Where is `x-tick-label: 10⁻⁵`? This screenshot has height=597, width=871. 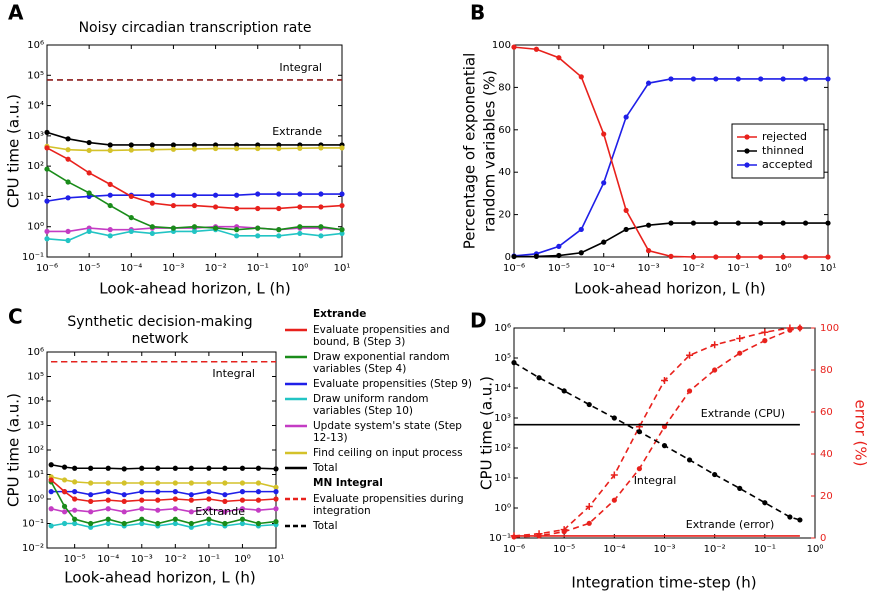
x-tick-label: 10⁻⁵ is located at coordinates (559, 268).